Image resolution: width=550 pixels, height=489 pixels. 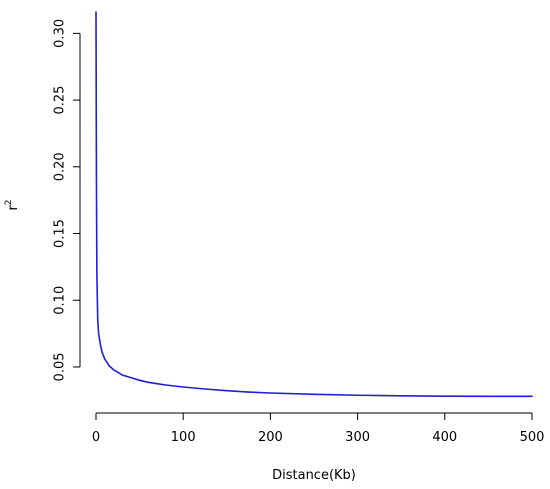 What do you see at coordinates (96, 437) in the screenshot?
I see `x-tick-label: 0` at bounding box center [96, 437].